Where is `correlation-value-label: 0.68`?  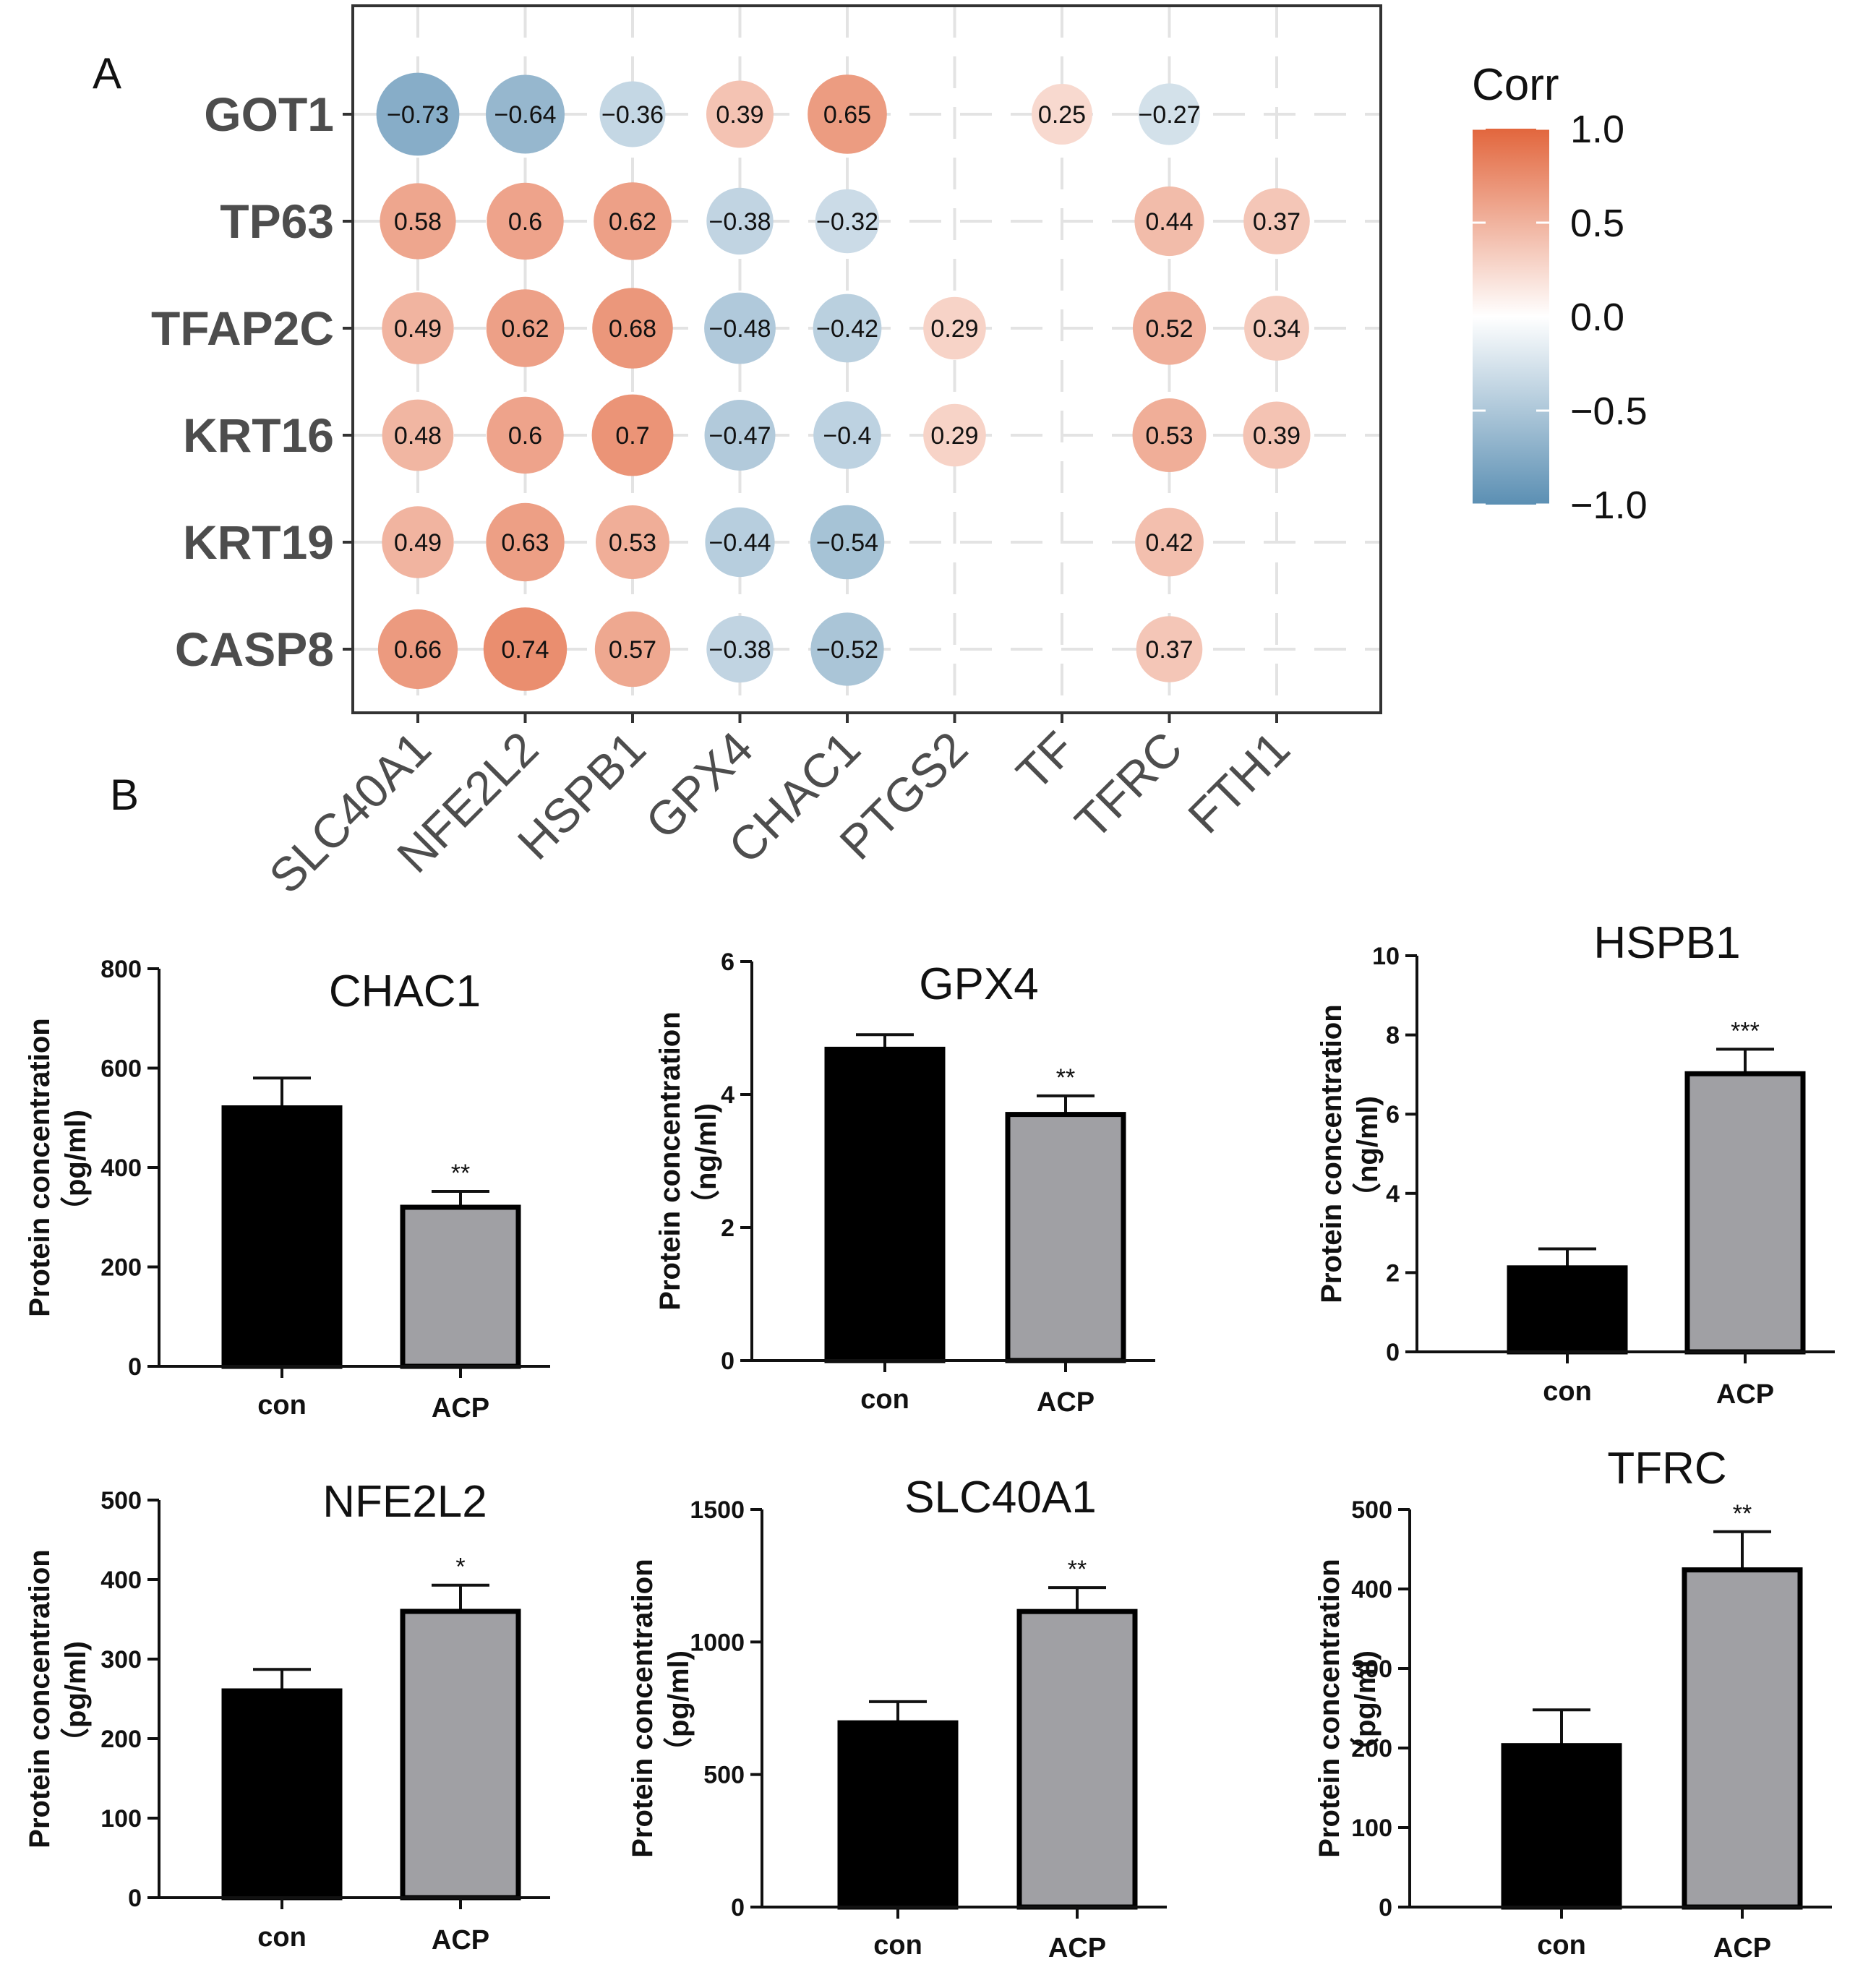
correlation-value-label: 0.68 is located at coordinates (633, 329).